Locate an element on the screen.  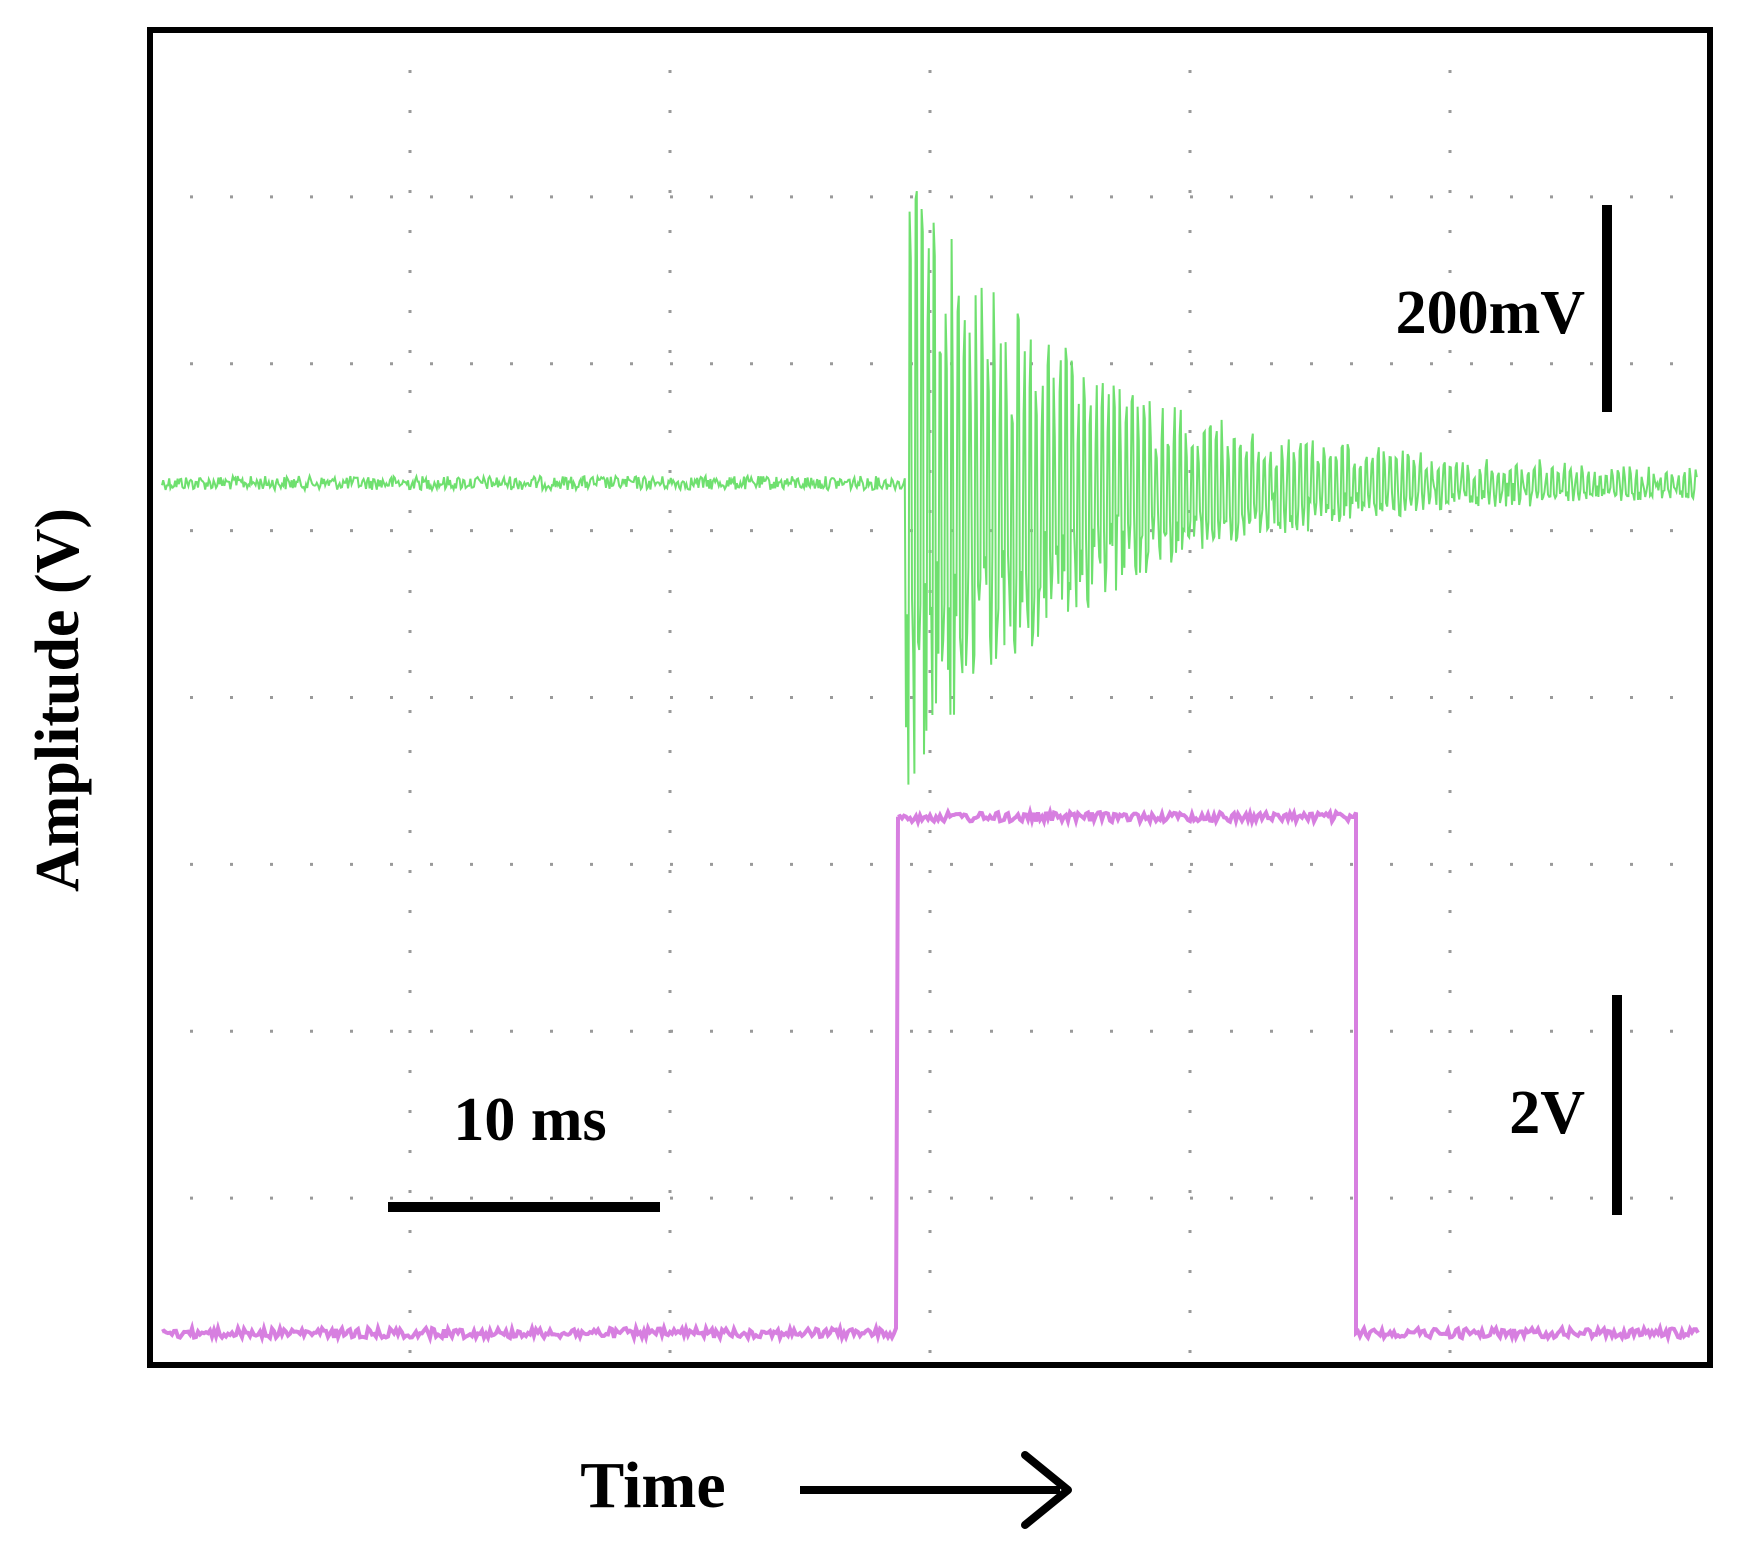
y-axis-label: Amplitude (V) is located at coordinates (58, 700).